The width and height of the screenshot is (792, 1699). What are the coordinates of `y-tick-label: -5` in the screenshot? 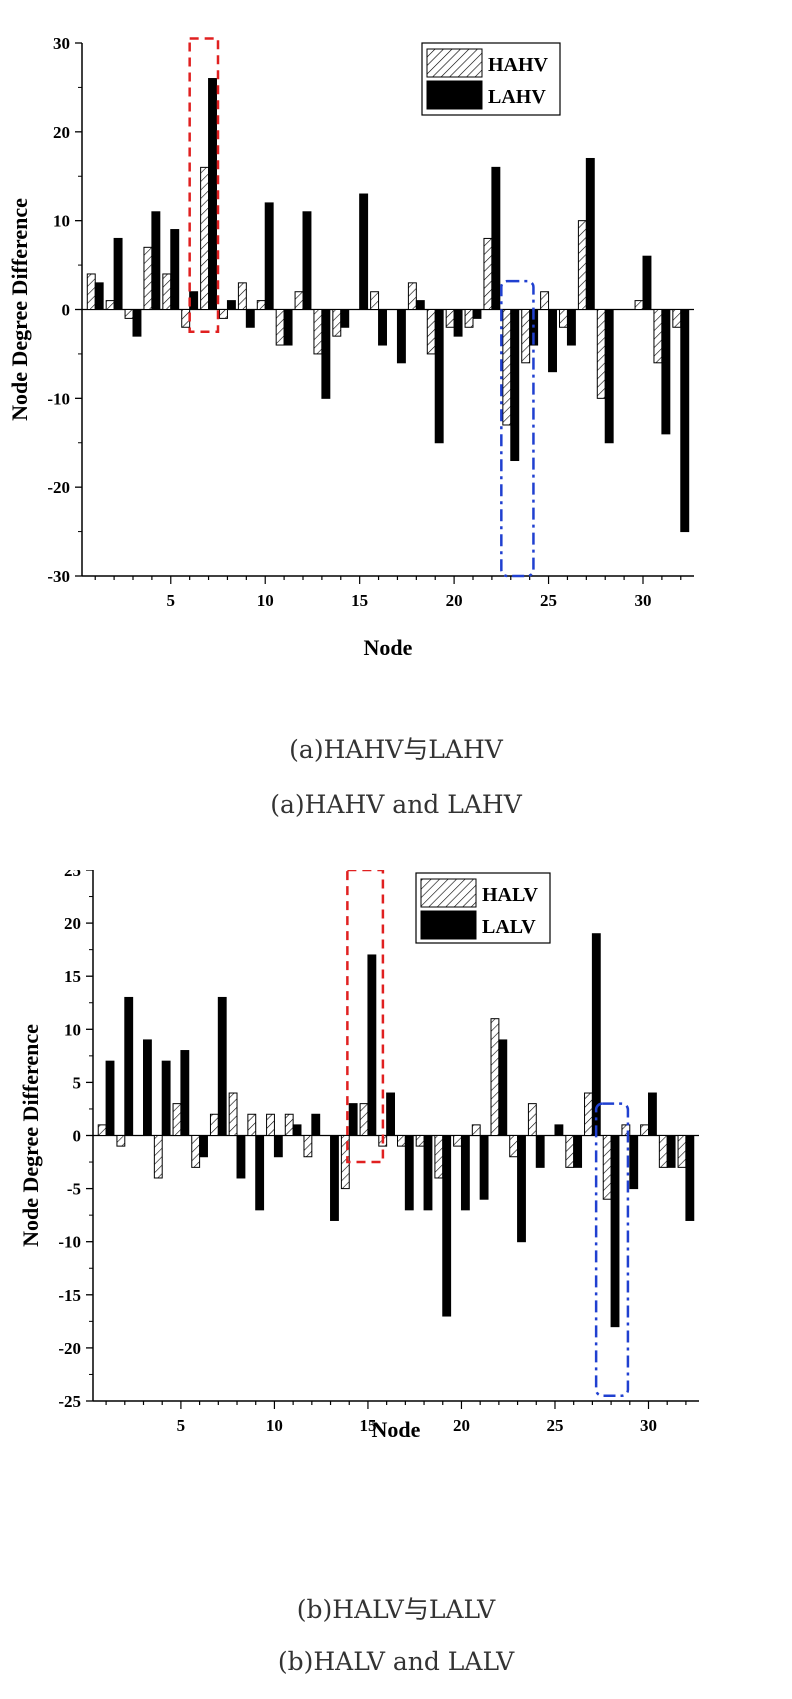 It's located at (74, 1189).